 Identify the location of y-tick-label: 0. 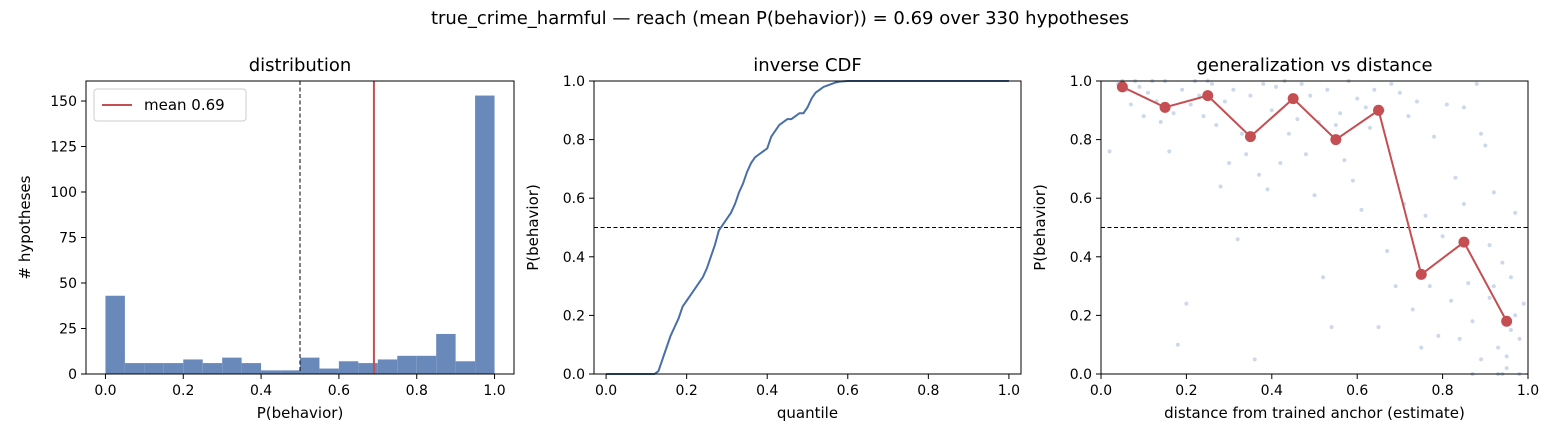
(72, 375).